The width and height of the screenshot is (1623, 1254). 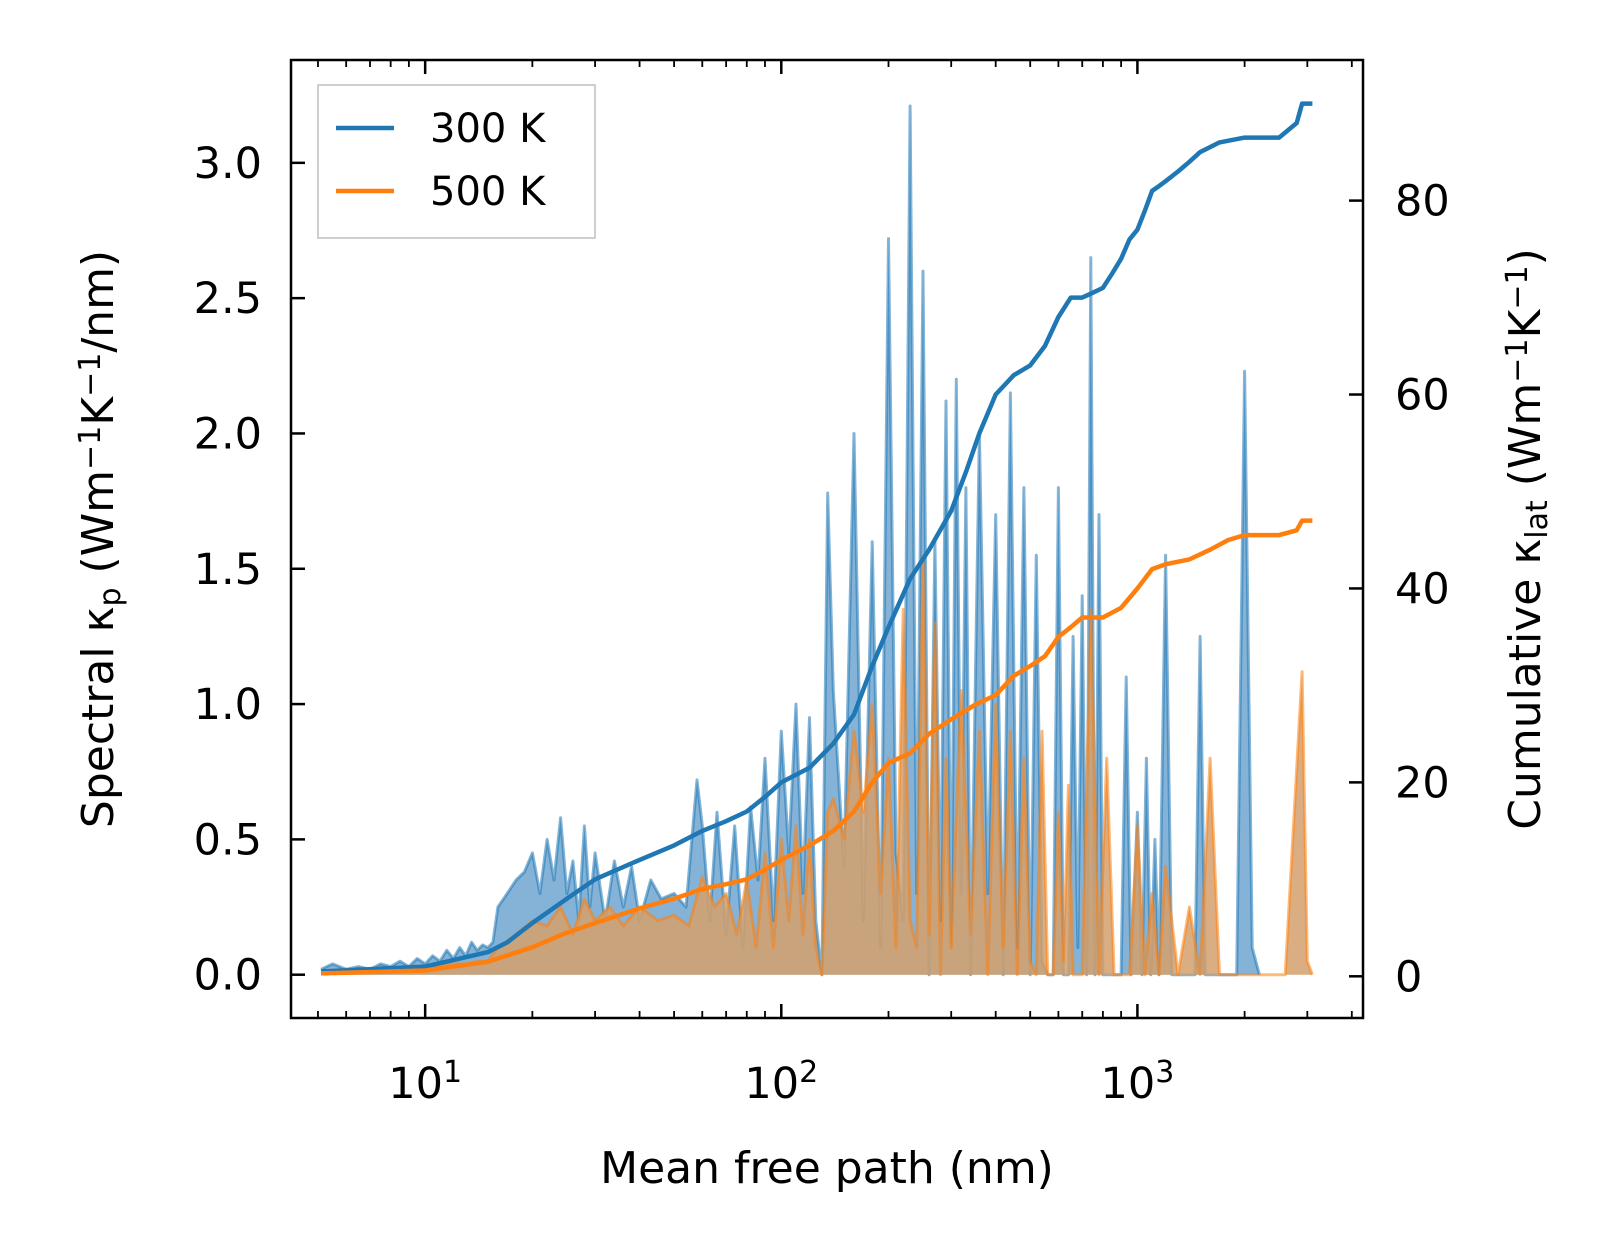 What do you see at coordinates (228, 705) in the screenshot?
I see `y-left-tick-label: 1.0` at bounding box center [228, 705].